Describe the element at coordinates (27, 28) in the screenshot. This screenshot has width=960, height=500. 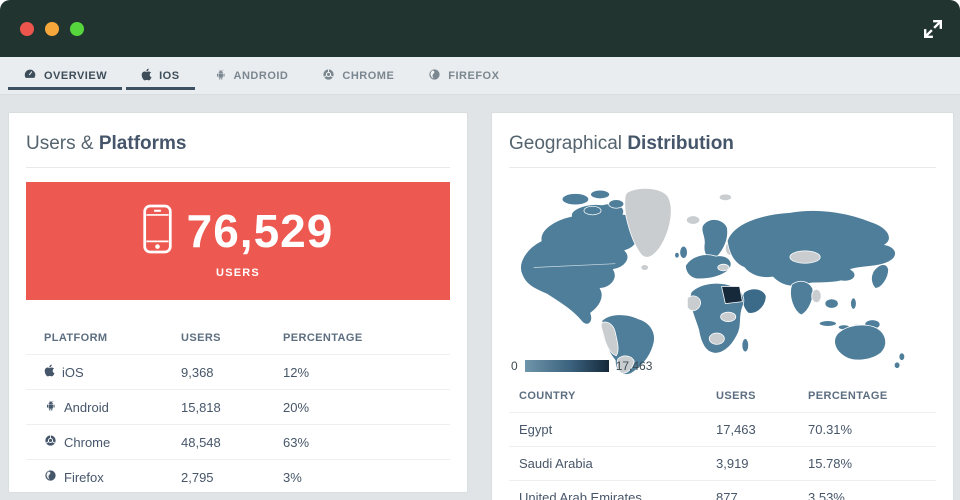
I see `close-button` at that location.